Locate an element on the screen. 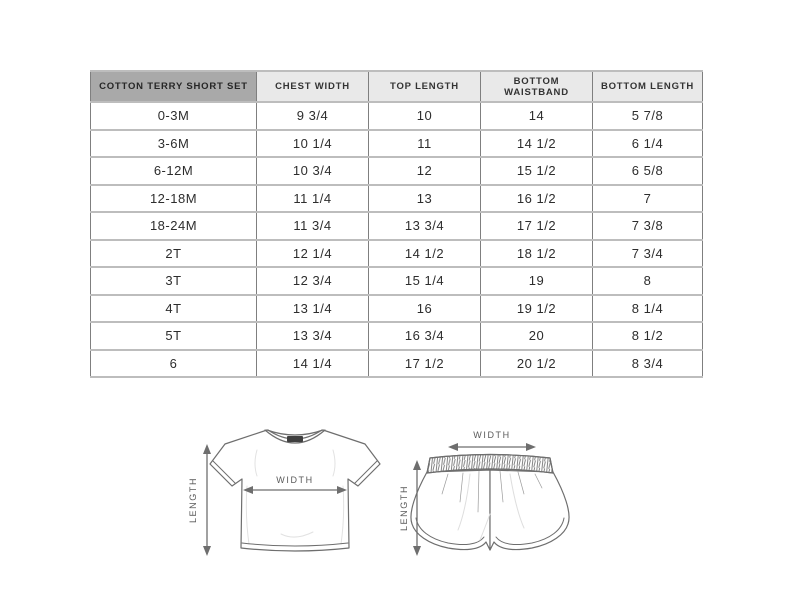 This screenshot has width=792, height=612. measurement-cell: 7 3/4 is located at coordinates (647, 253).